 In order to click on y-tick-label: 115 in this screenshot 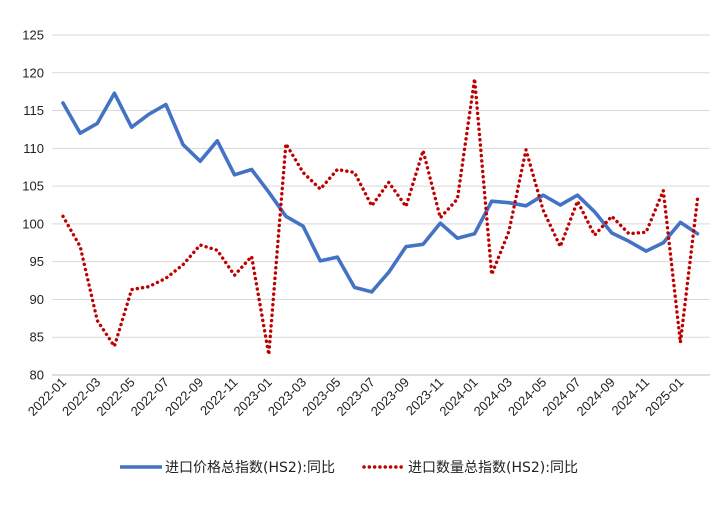, I will do `click(33, 110)`.